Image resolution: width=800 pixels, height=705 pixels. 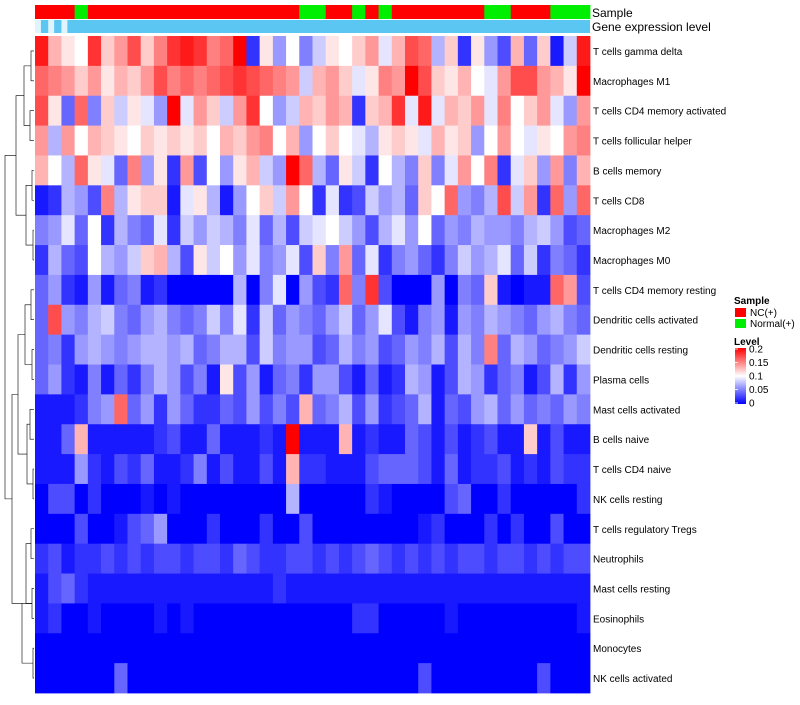 I want to click on legend-level-tick-label: 0.2, so click(x=756, y=350).